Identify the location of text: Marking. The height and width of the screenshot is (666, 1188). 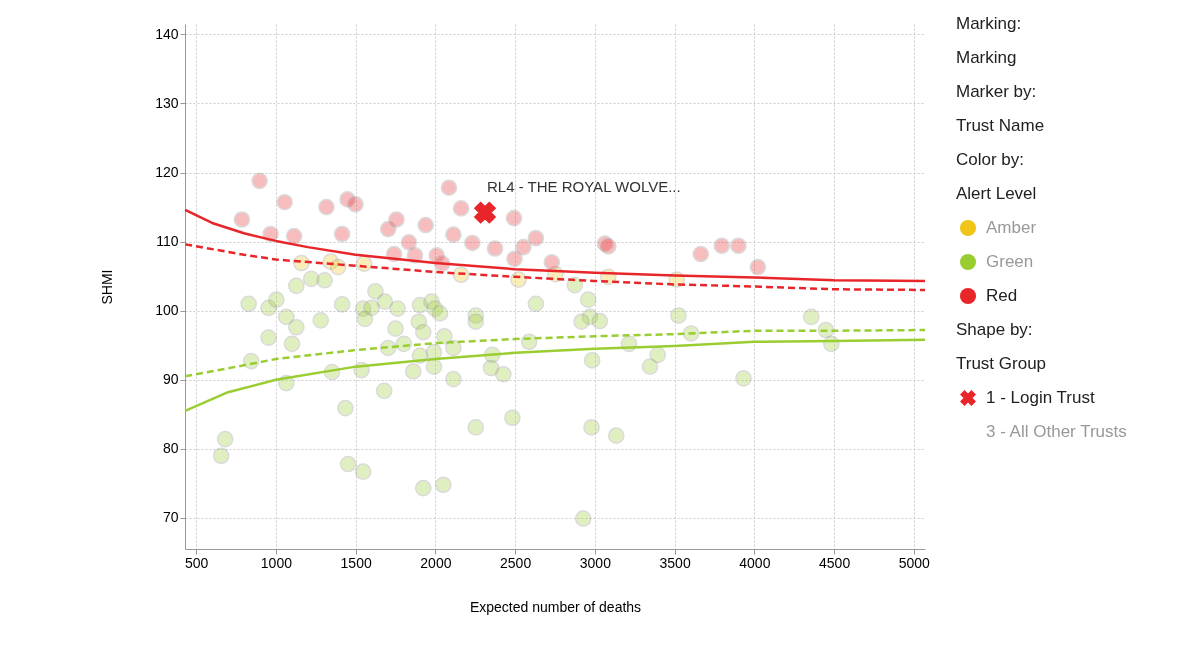
(986, 57).